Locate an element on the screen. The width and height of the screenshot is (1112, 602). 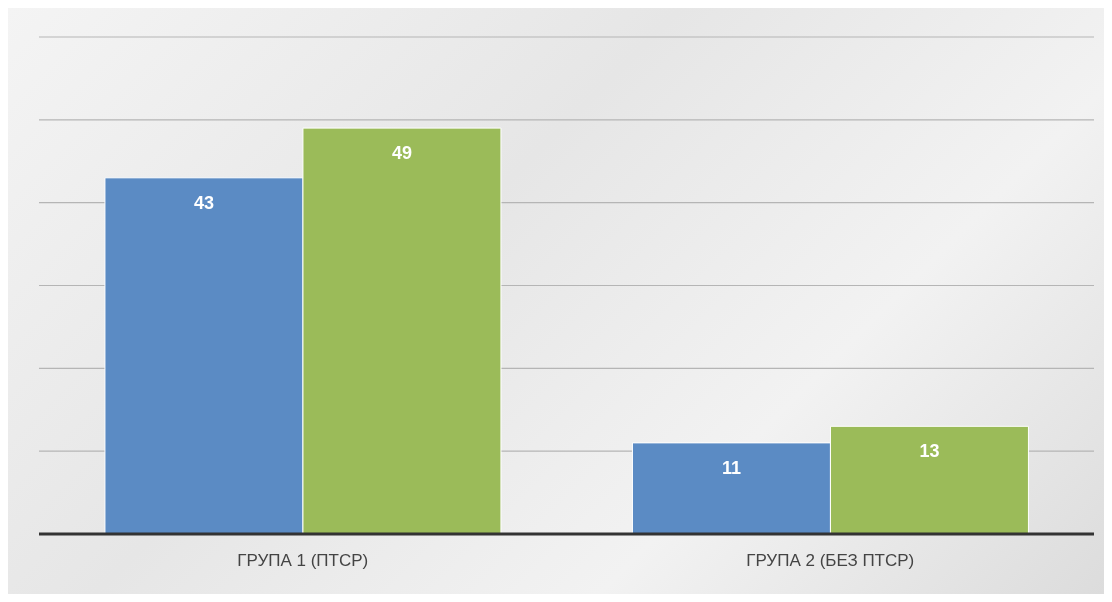
data-label: 13 is located at coordinates (929, 451).